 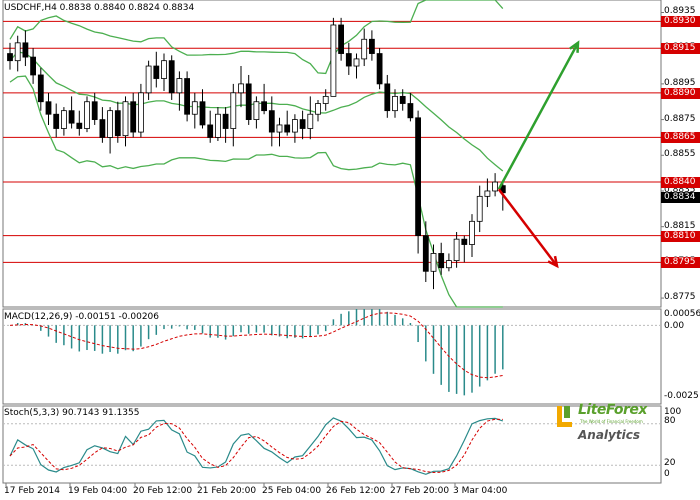 What do you see at coordinates (667, 474) in the screenshot?
I see `stoch-tick-0: 0` at bounding box center [667, 474].